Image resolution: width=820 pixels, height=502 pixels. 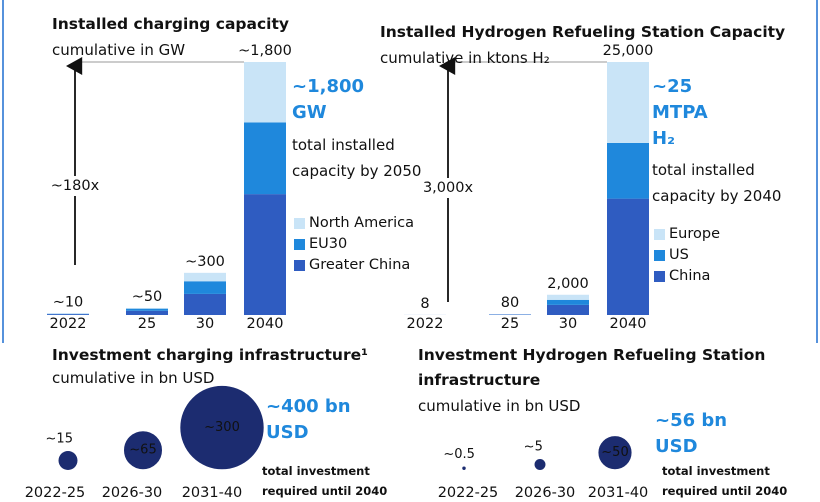 I want to click on total-label: ~300, so click(x=205, y=262).